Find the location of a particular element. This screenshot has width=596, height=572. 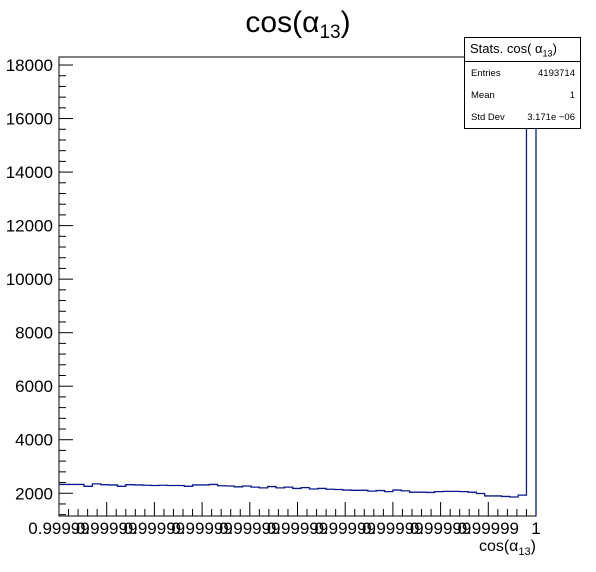

y-tick-label: 8000 is located at coordinates (34, 333).